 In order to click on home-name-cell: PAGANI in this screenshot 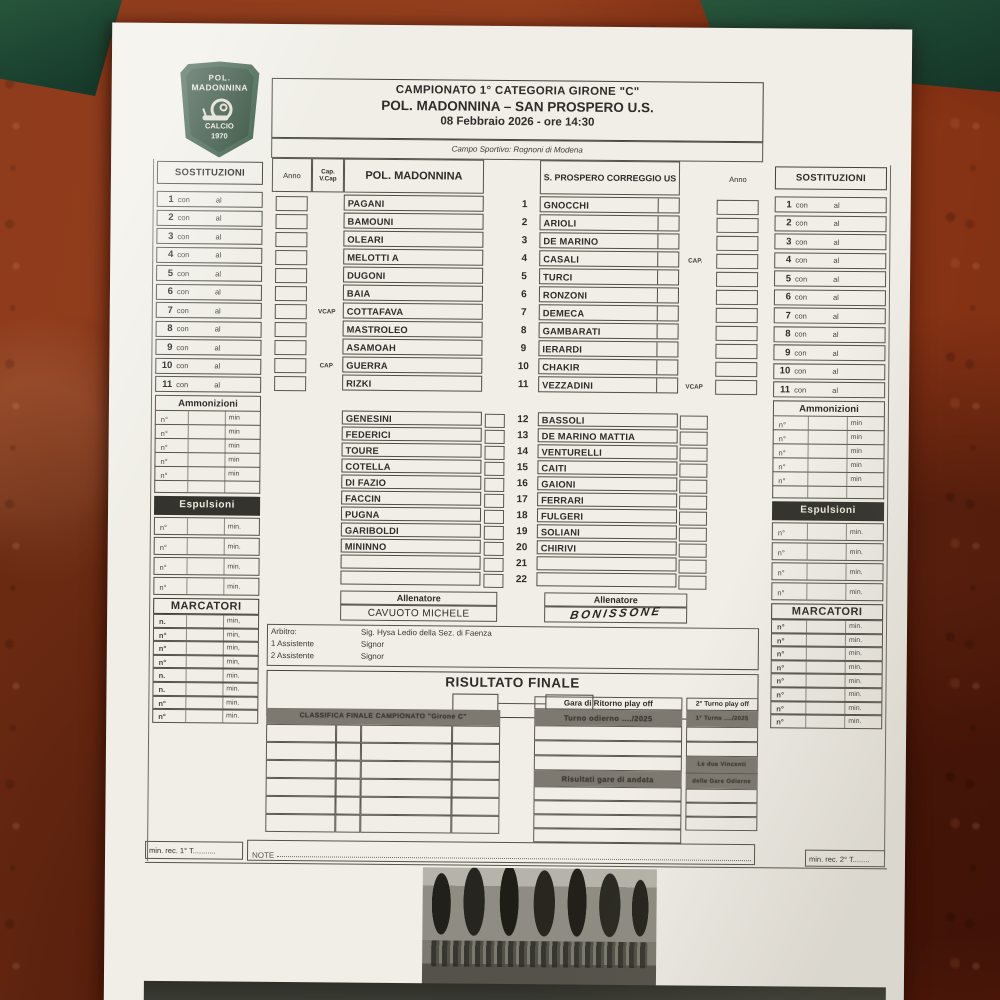, I will do `click(413, 204)`.